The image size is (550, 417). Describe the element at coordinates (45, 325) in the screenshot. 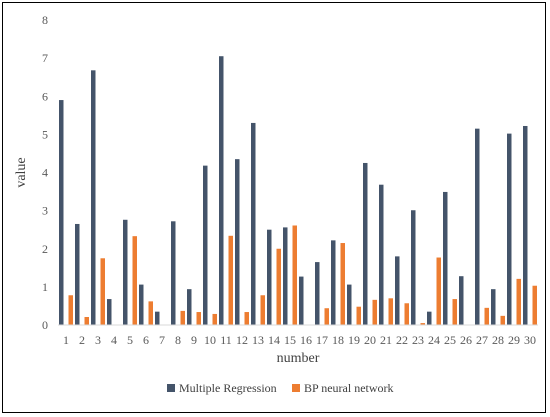

I see `y-tick-label: 0` at that location.